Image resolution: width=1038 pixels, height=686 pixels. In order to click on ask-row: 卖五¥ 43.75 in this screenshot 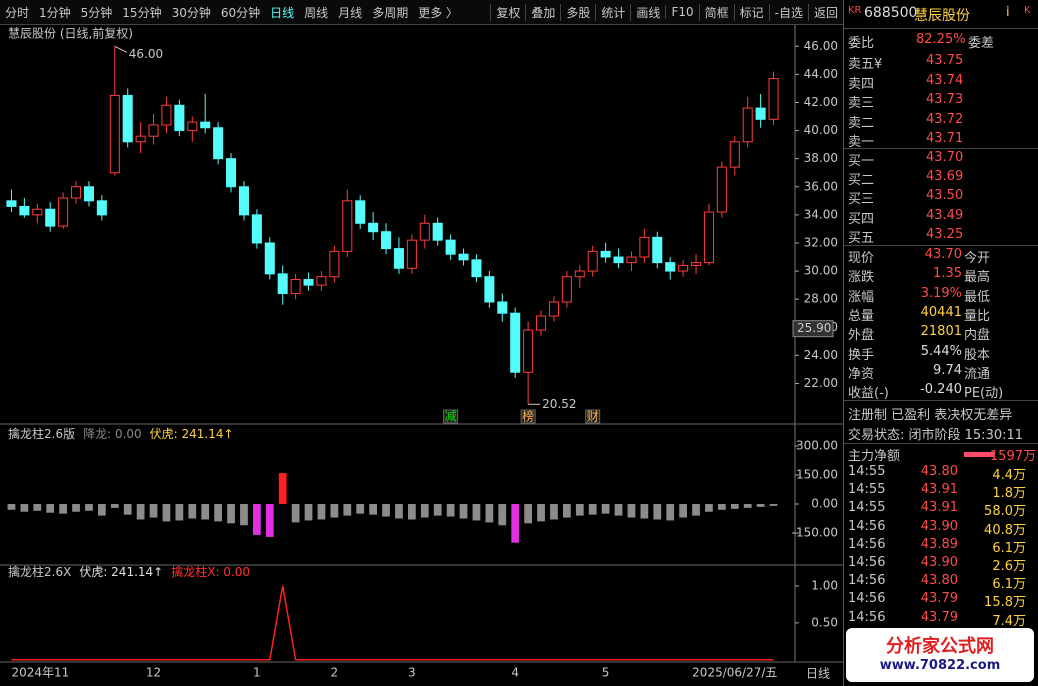, I will do `click(942, 62)`.